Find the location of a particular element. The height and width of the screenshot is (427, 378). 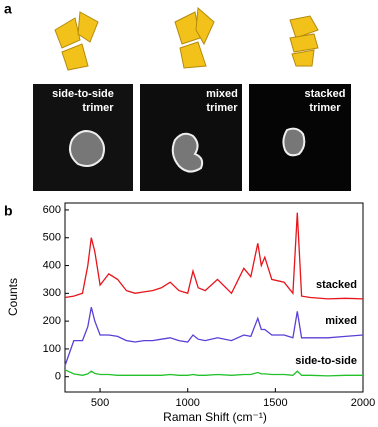

panel-label: b is located at coordinates (8, 211).